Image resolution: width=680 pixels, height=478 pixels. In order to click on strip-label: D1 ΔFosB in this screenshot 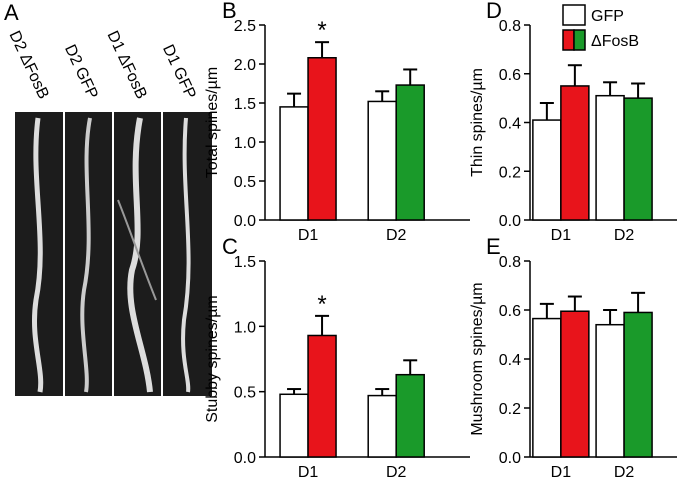, I will do `click(127, 64)`.